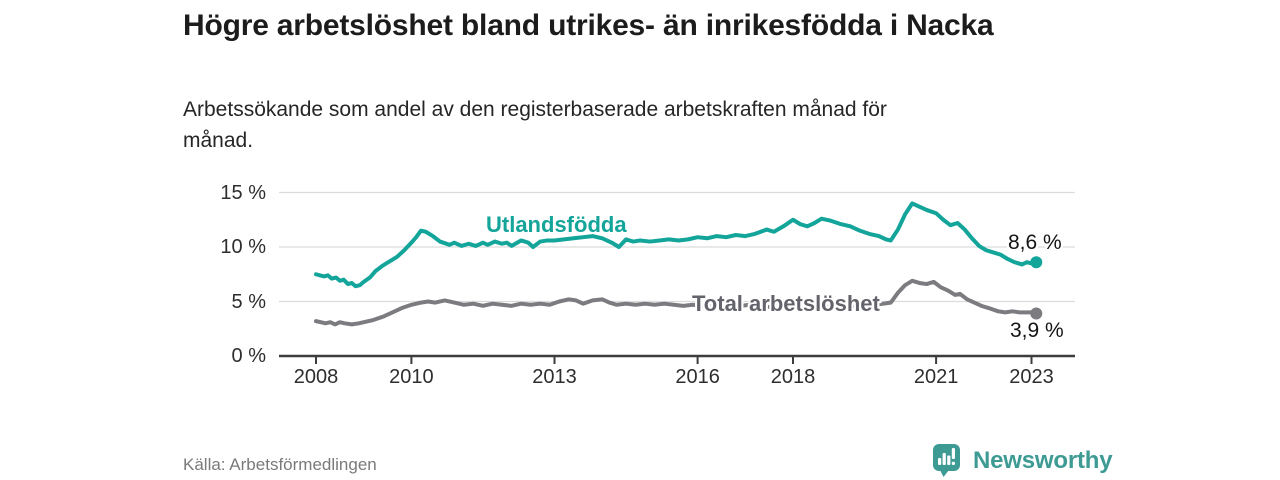  I want to click on end-value-total: 3,9 %, so click(1037, 330).